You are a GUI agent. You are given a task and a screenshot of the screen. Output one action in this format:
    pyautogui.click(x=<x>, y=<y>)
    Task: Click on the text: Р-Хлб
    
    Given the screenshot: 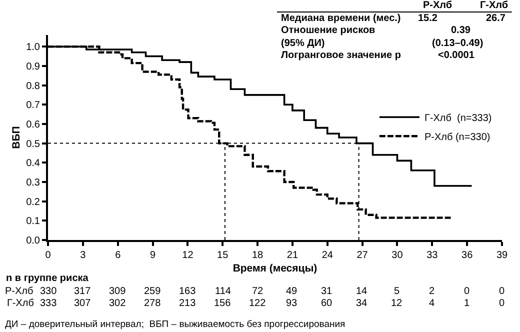 What is the action you would take?
    pyautogui.click(x=437, y=5)
    